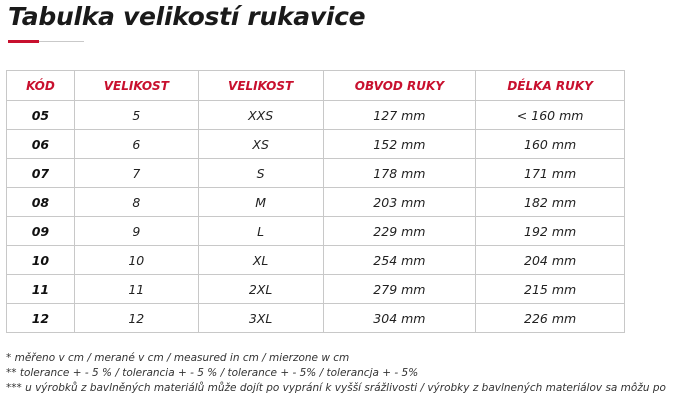 The image size is (684, 405). What do you see at coordinates (187, 16) in the screenshot?
I see `page-title: Tabulka velikostí rukavice` at bounding box center [187, 16].